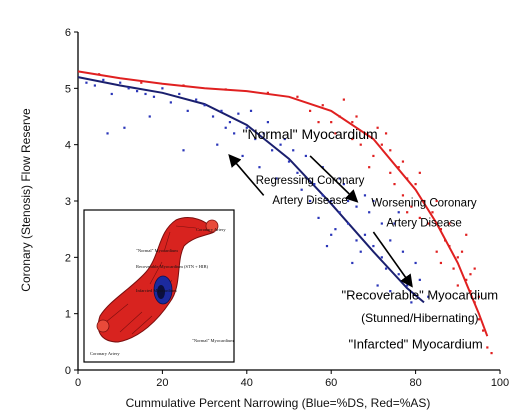 This screenshot has width=516, height=414. Describe the element at coordinates (424, 204) in the screenshot. I see `annotation-text: Worsening Coronary` at that location.